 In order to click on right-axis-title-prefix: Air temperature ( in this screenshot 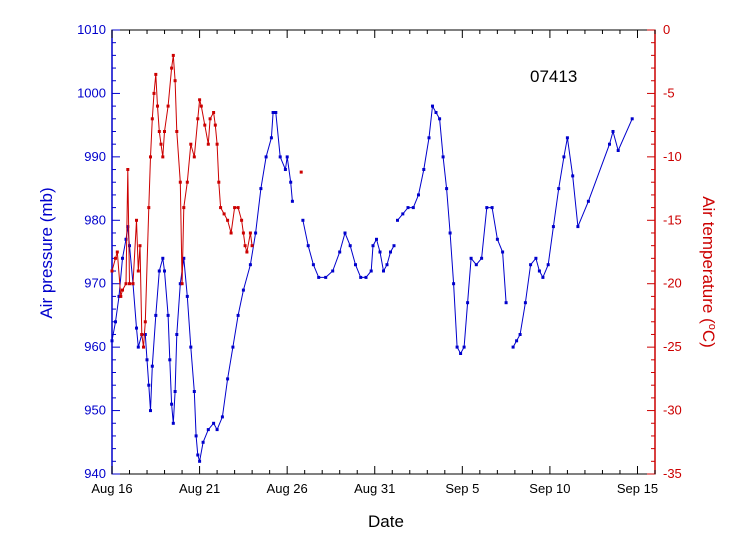, I will do `click(708, 260)`.